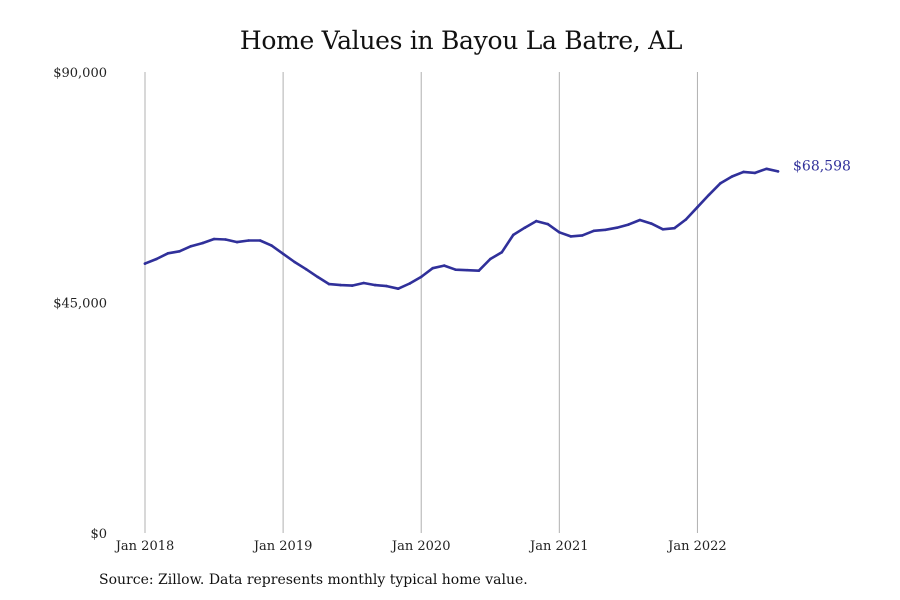  I want to click on x-axis-ticks: Jan 2018 Jan 2019 Jan 2020 Jan 2021 Jan 2022, so click(420, 546).